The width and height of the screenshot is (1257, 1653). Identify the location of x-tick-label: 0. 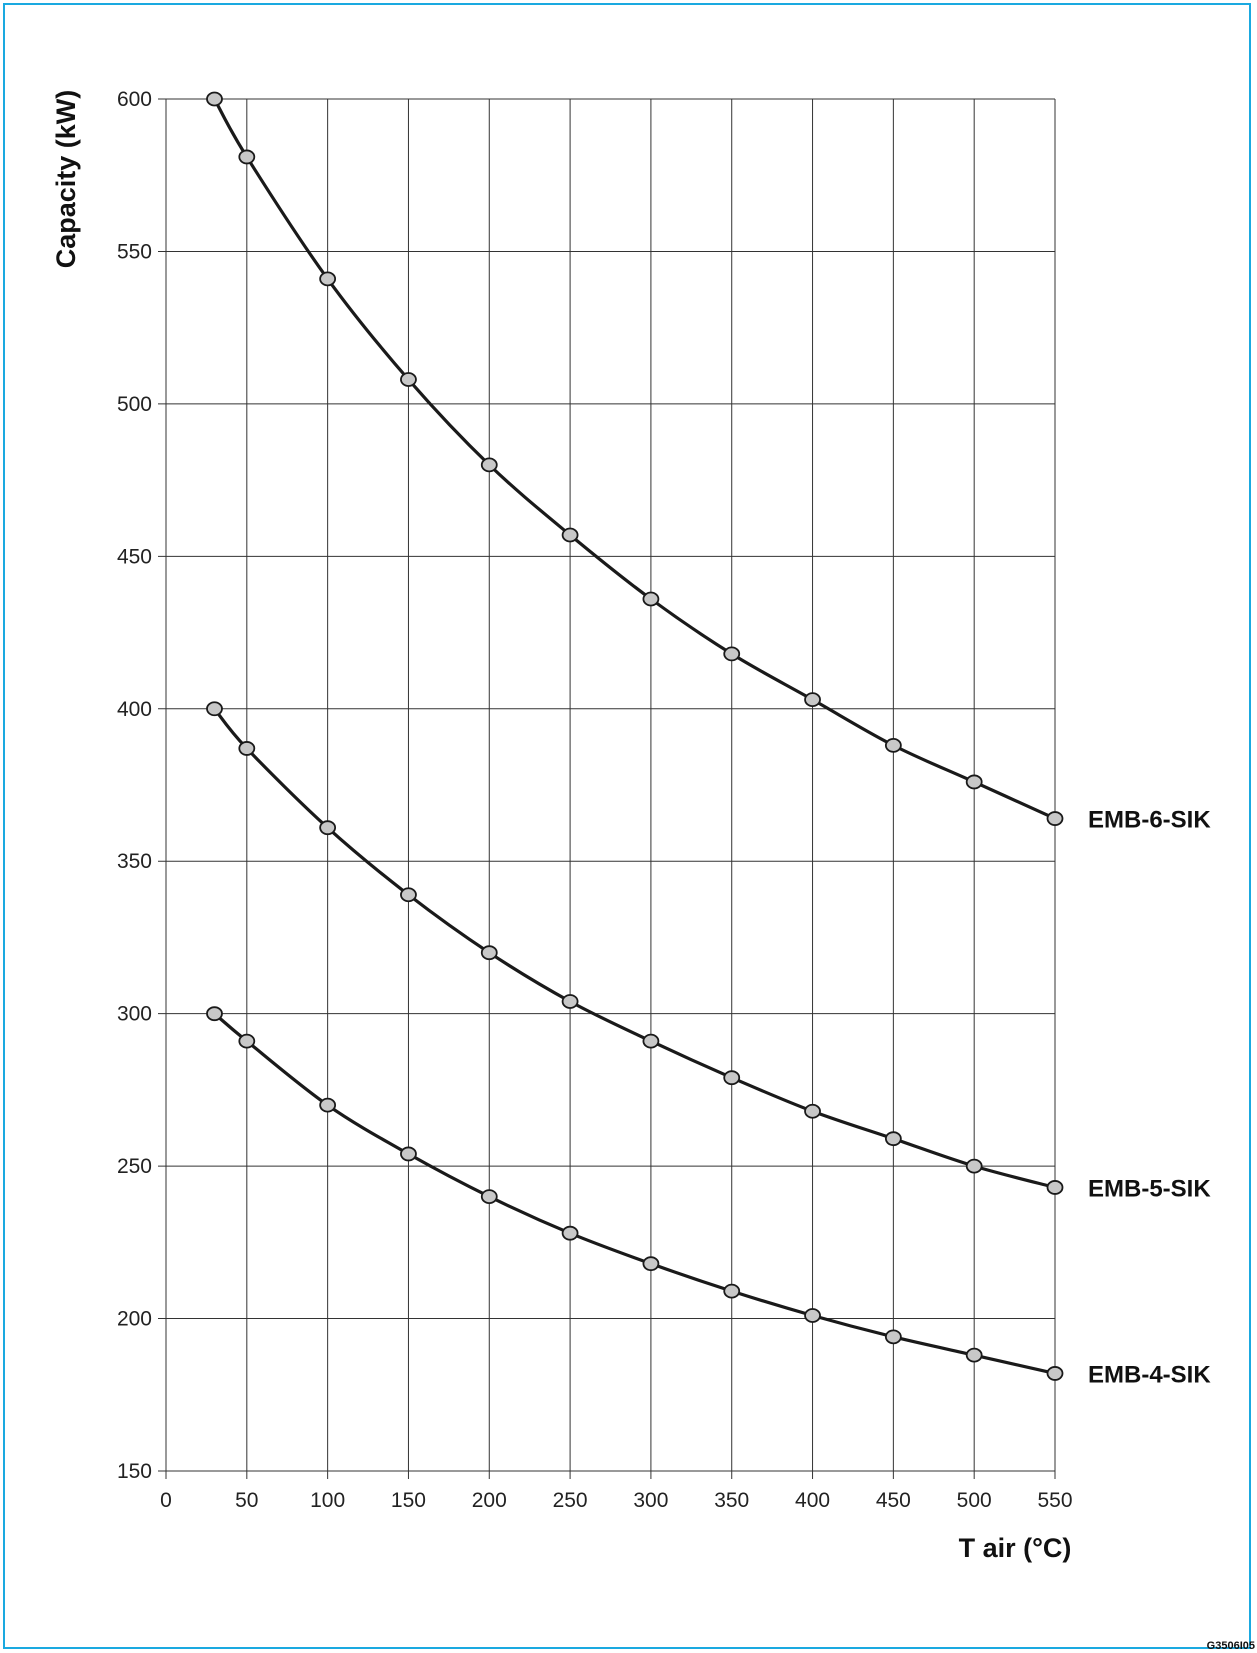
(166, 1500).